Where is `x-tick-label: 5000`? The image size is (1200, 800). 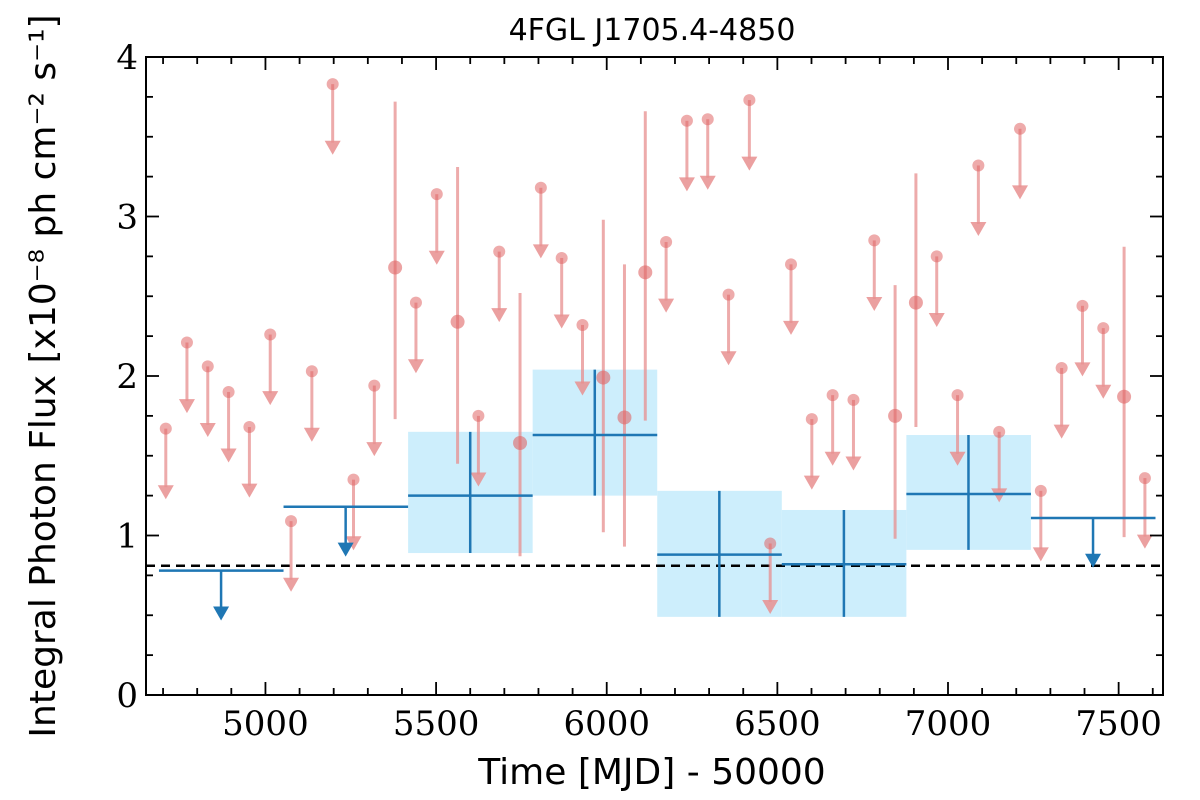
x-tick-label: 5000 is located at coordinates (265, 724).